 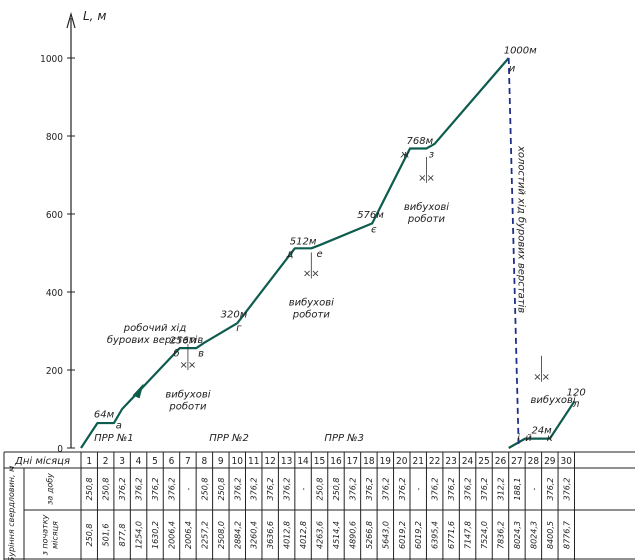 What do you see at coordinates (516, 461) in the screenshot?
I see `day-label: 27` at bounding box center [516, 461].